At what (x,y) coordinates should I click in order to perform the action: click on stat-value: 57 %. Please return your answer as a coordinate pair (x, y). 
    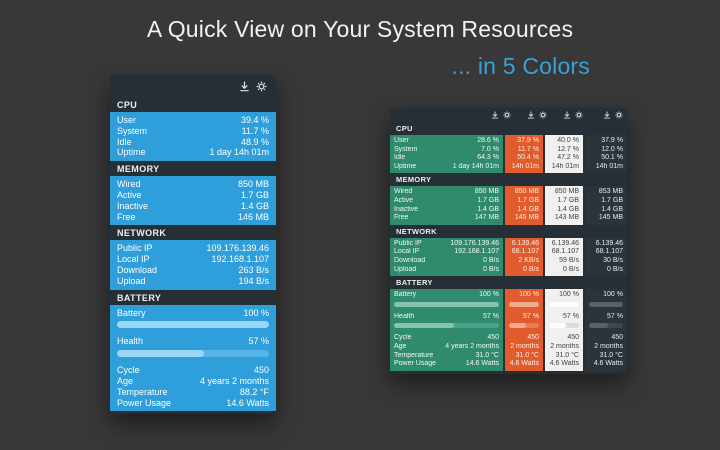
    Looking at the image, I should click on (531, 316).